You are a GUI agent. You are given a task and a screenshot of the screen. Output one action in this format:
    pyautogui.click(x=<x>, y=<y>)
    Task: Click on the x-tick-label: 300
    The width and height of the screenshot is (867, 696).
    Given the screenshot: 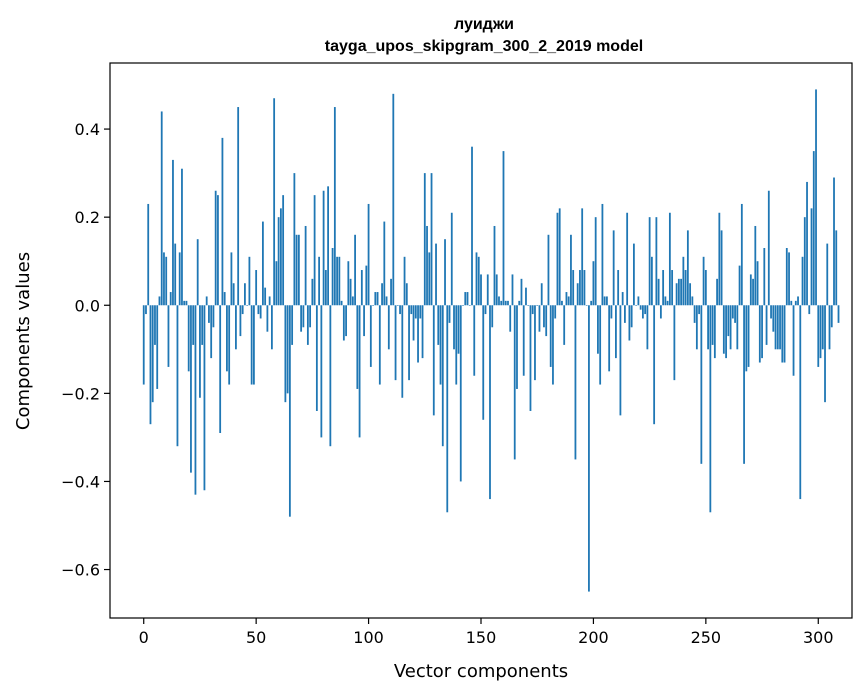 What is the action you would take?
    pyautogui.click(x=818, y=637)
    